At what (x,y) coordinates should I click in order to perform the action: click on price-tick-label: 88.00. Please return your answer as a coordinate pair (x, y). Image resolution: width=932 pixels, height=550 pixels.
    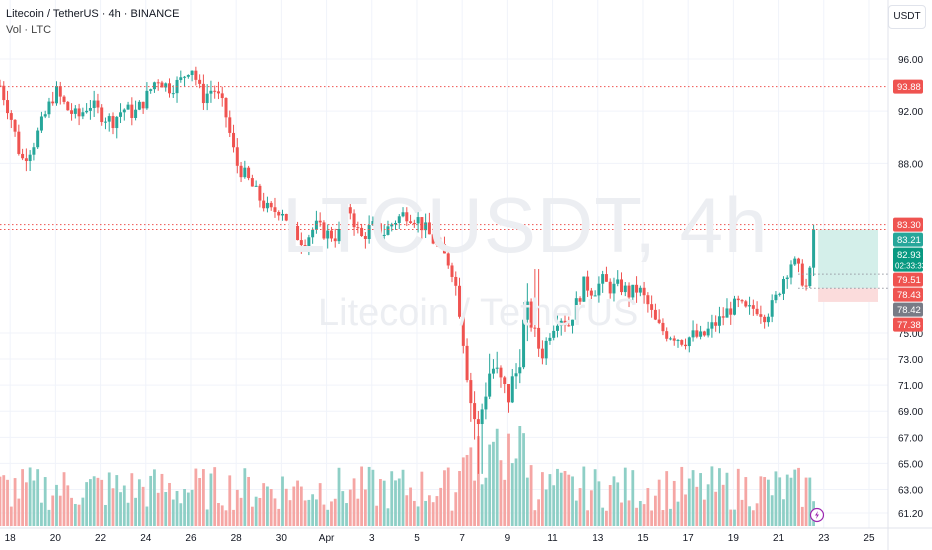
    Looking at the image, I should click on (910, 164).